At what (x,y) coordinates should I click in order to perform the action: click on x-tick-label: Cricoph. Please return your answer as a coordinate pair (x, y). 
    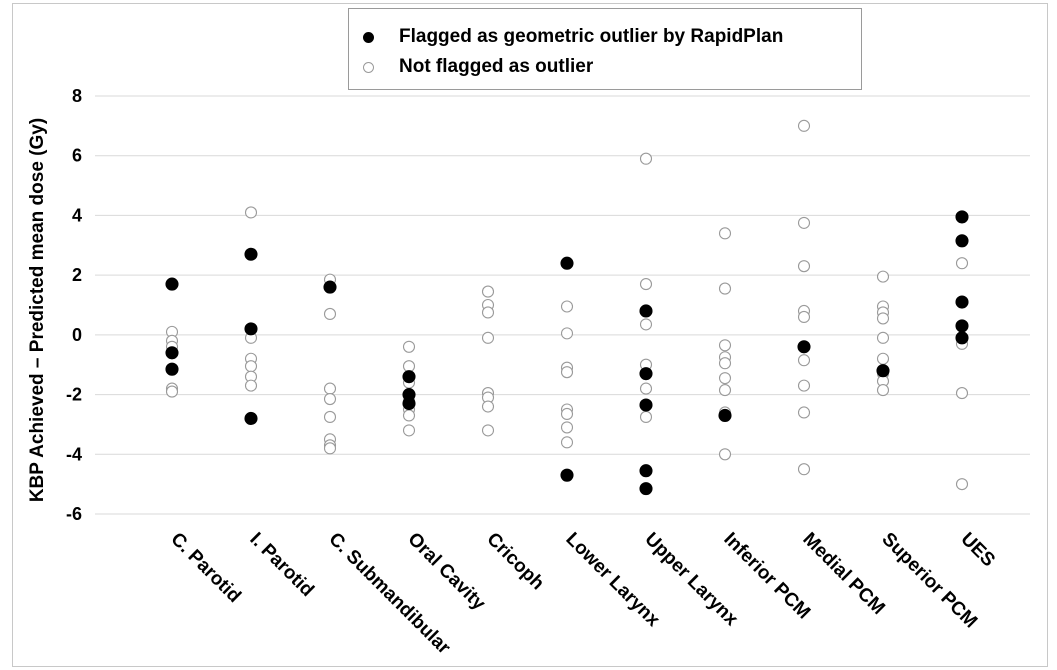
    Looking at the image, I should click on (515, 562).